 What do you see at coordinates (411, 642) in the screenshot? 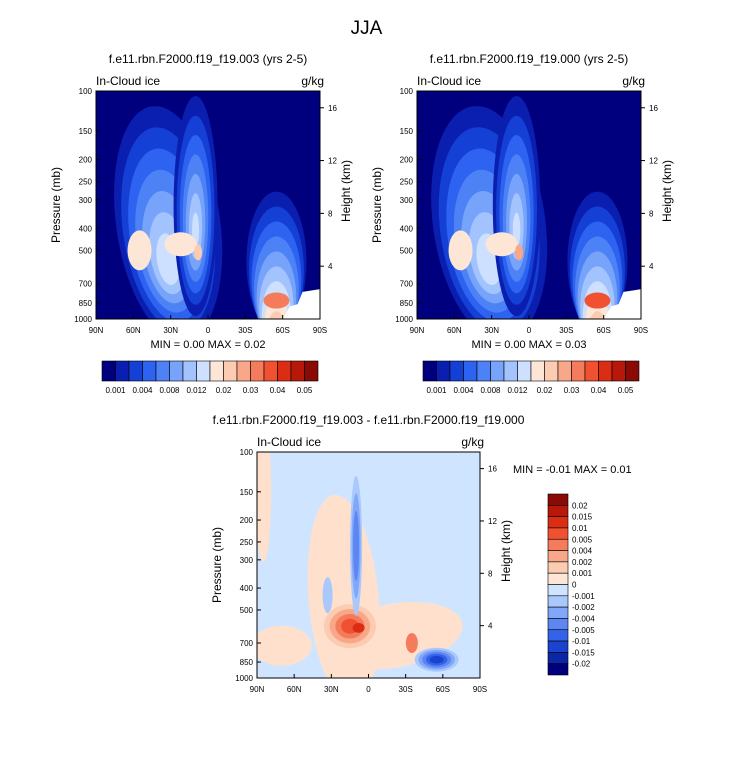
I see `diff-positive-south-spot` at bounding box center [411, 642].